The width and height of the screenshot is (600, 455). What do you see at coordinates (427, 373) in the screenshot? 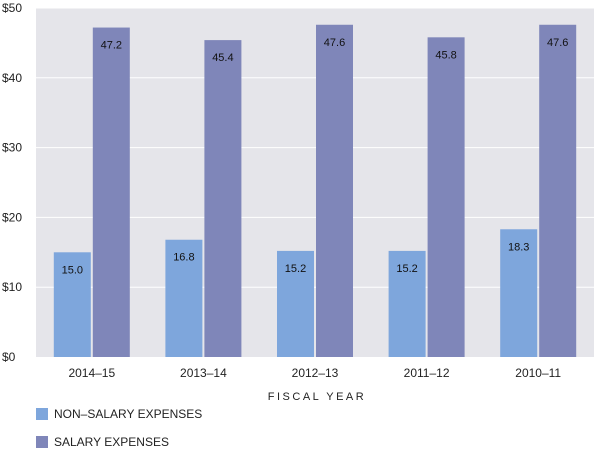
I see `x-tick-label: 2011–12` at bounding box center [427, 373].